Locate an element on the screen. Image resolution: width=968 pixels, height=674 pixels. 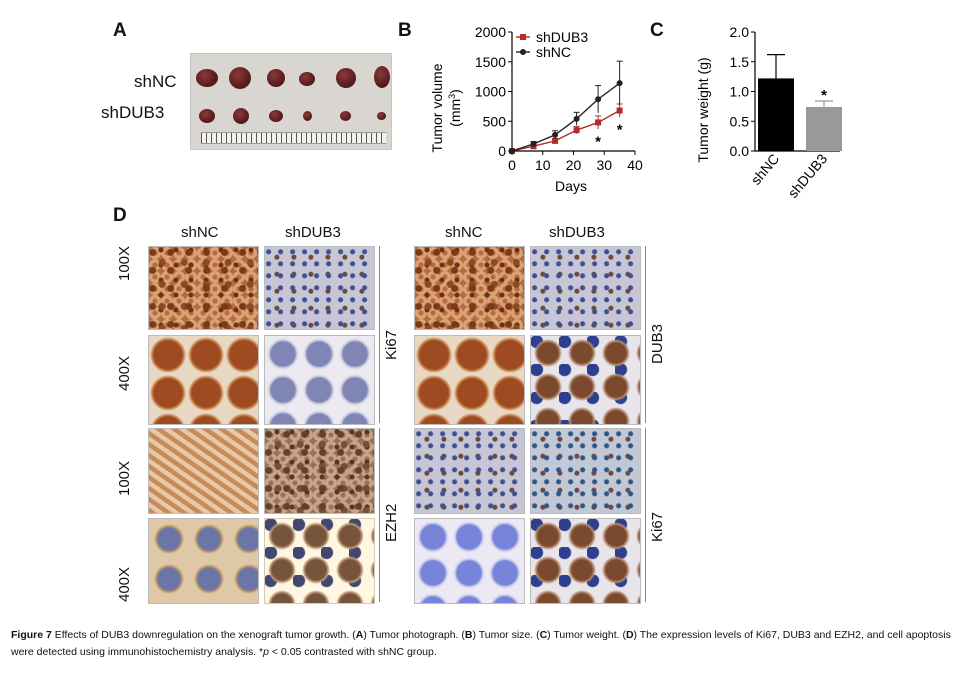
weight-plot-area: 0.0 0.5 1.0 1.5 2.0 shNC shDUB3 * is located at coordinates (786, 112).